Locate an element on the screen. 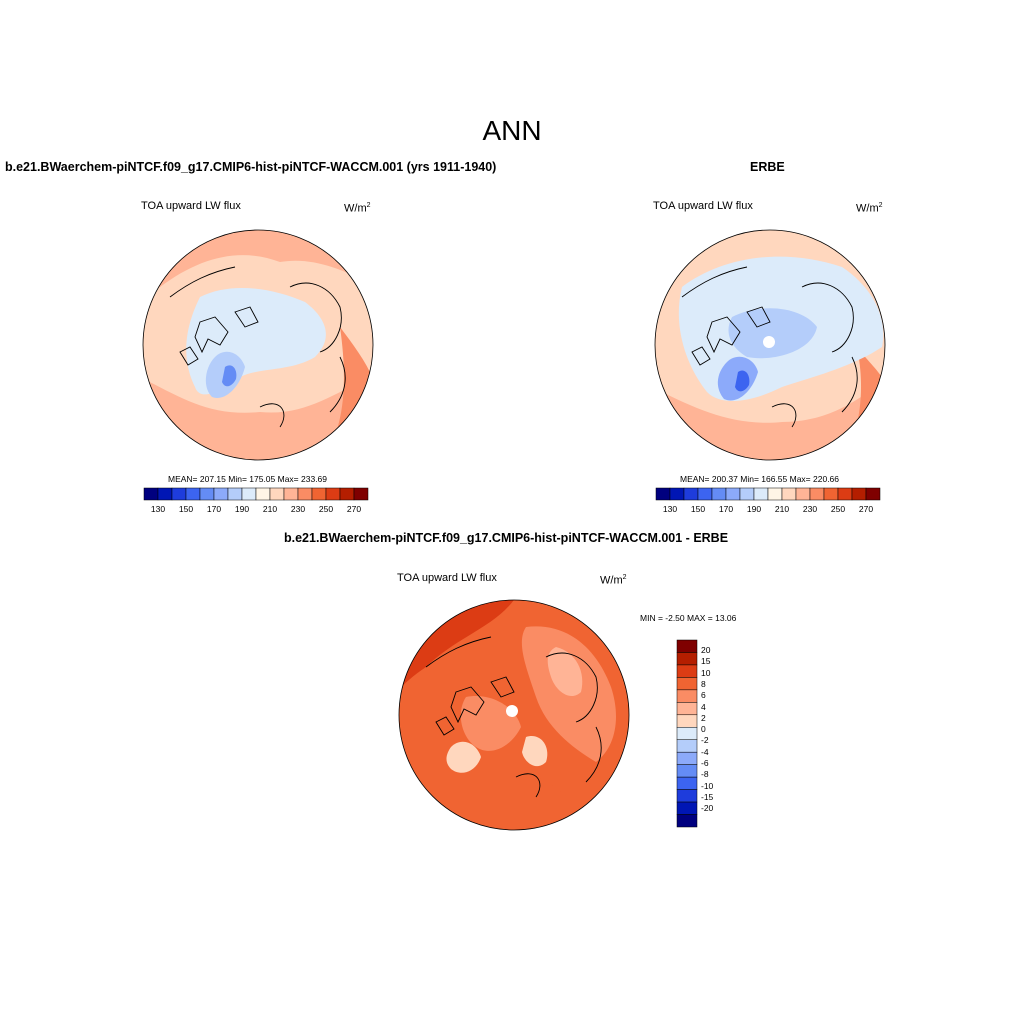 This screenshot has height=1024, width=1024. variable-label-obs: TOA upward LW flux is located at coordinates (703, 206).